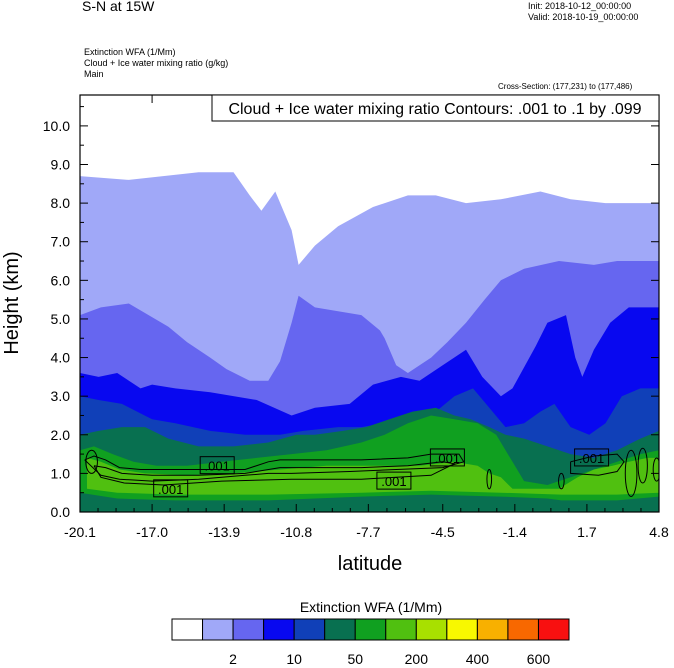 This screenshot has width=674, height=668. Describe the element at coordinates (61, 280) in the screenshot. I see `y-tick-label-6: 6.0` at that location.